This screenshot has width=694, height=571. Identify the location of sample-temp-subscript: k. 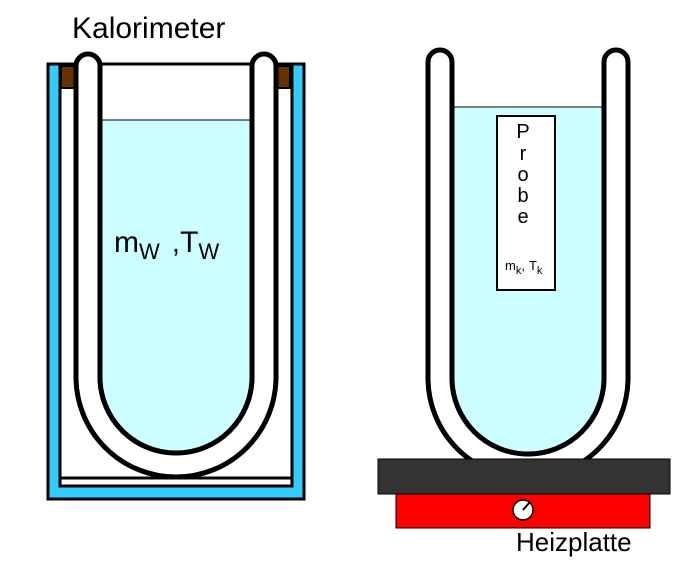
(540, 271).